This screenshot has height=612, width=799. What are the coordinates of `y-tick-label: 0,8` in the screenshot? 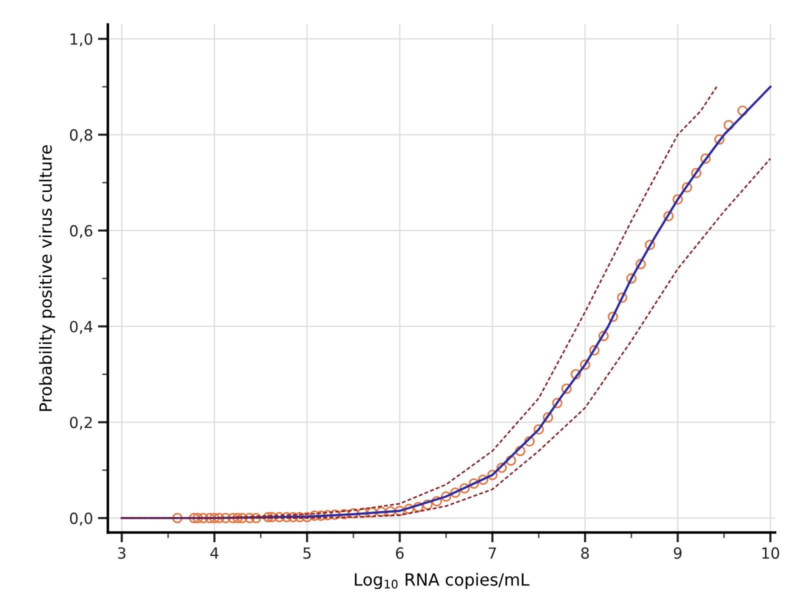 It's located at (81, 135).